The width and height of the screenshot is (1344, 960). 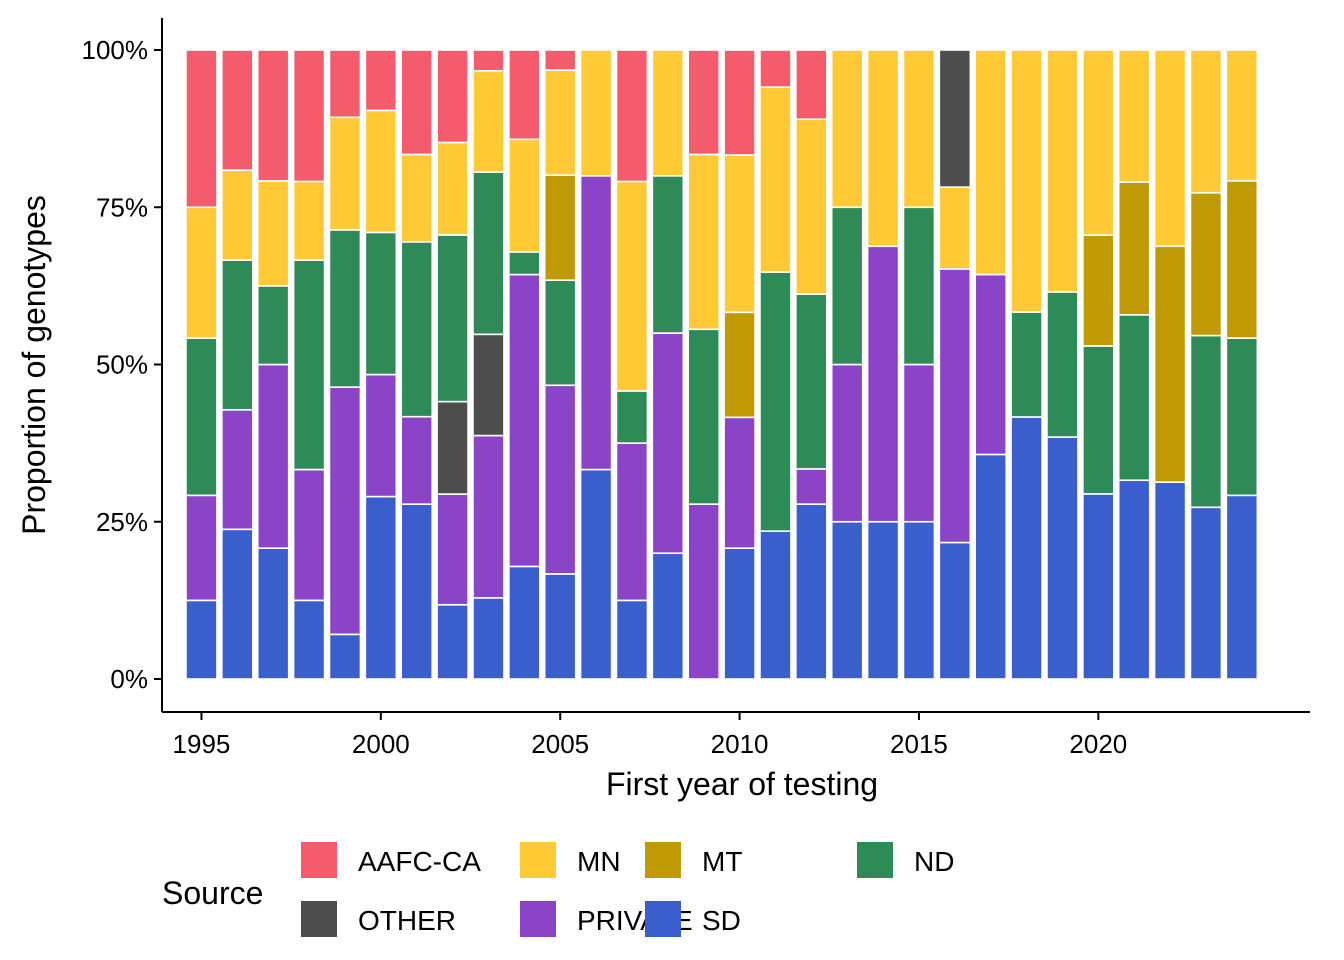 I want to click on bar-segment-mn-2023, so click(x=1206, y=121).